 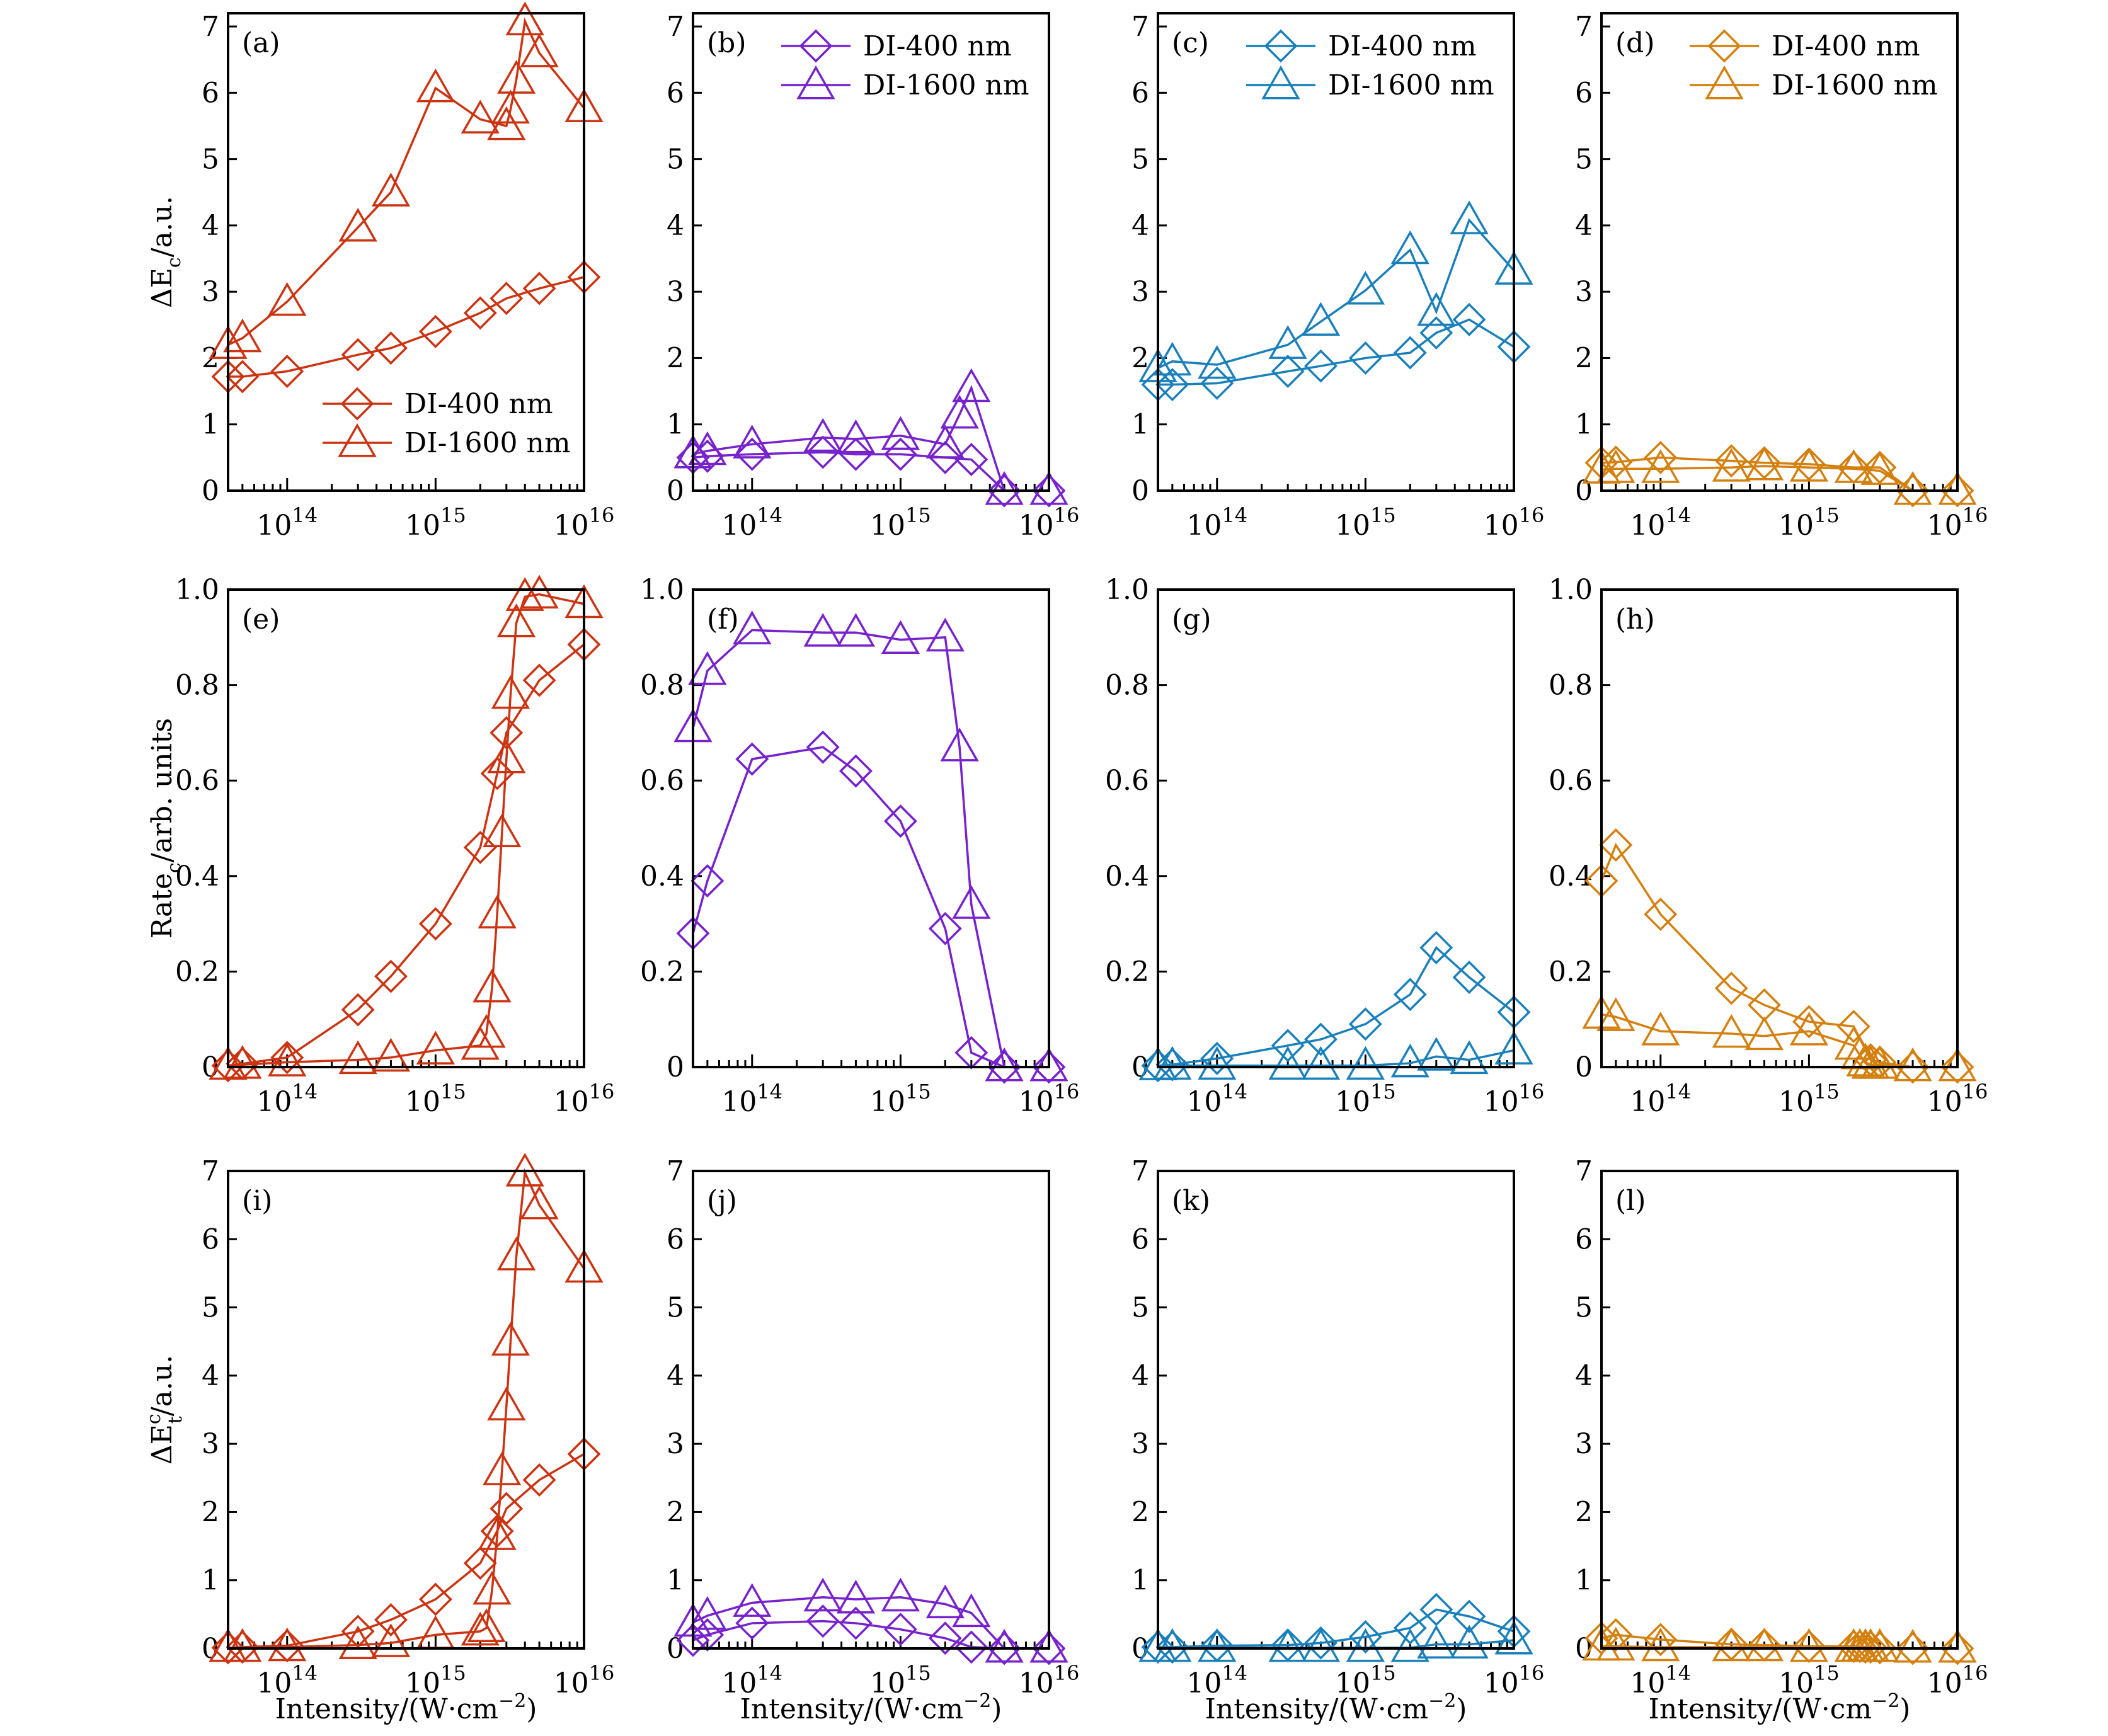 I want to click on y-axis-title: ΔEc/a.u., so click(x=165, y=252).